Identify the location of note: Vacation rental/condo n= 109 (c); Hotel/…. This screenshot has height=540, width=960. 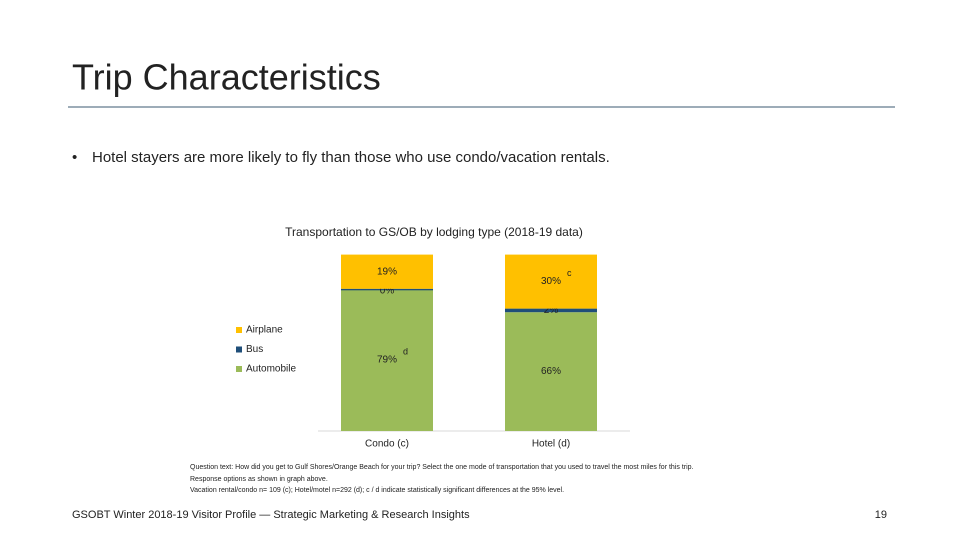
(377, 490).